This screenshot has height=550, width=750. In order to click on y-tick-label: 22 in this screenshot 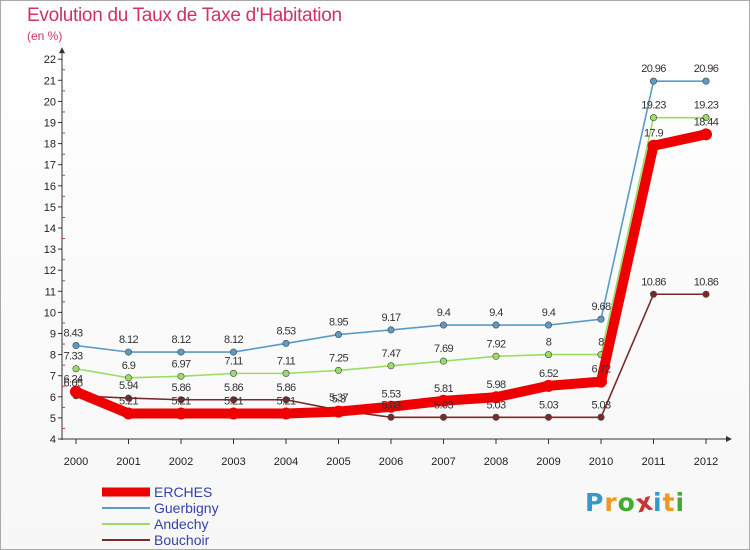, I will do `click(50, 60)`.